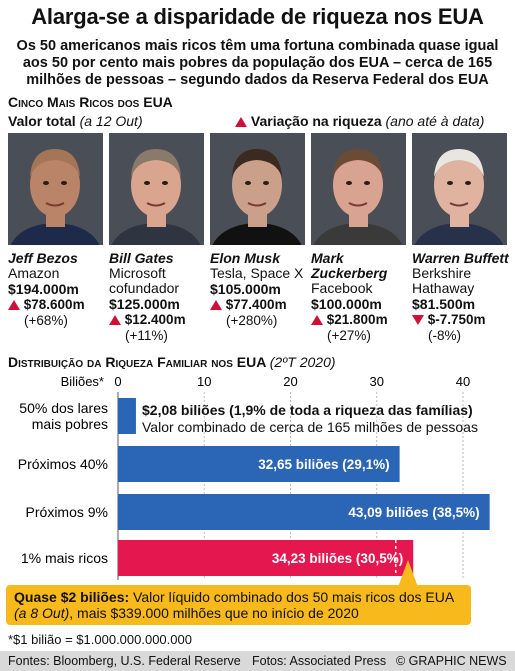  What do you see at coordinates (64, 558) in the screenshot?
I see `category-label: 1% mais ricos` at bounding box center [64, 558].